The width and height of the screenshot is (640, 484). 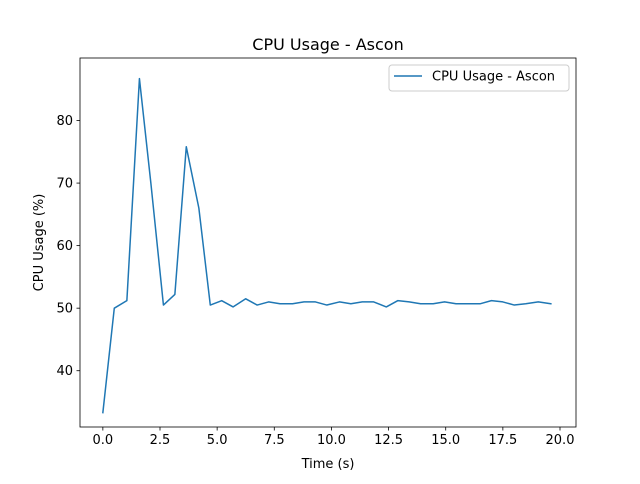 I want to click on x-tick-label: 10.0, so click(x=331, y=440).